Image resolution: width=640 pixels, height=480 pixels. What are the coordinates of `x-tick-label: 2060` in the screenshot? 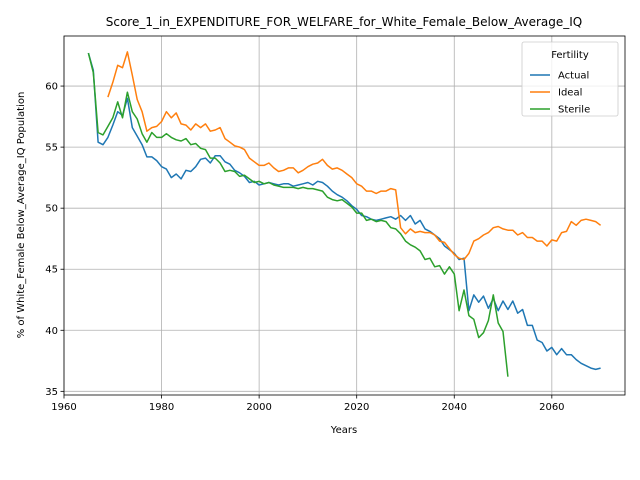 It's located at (551, 407).